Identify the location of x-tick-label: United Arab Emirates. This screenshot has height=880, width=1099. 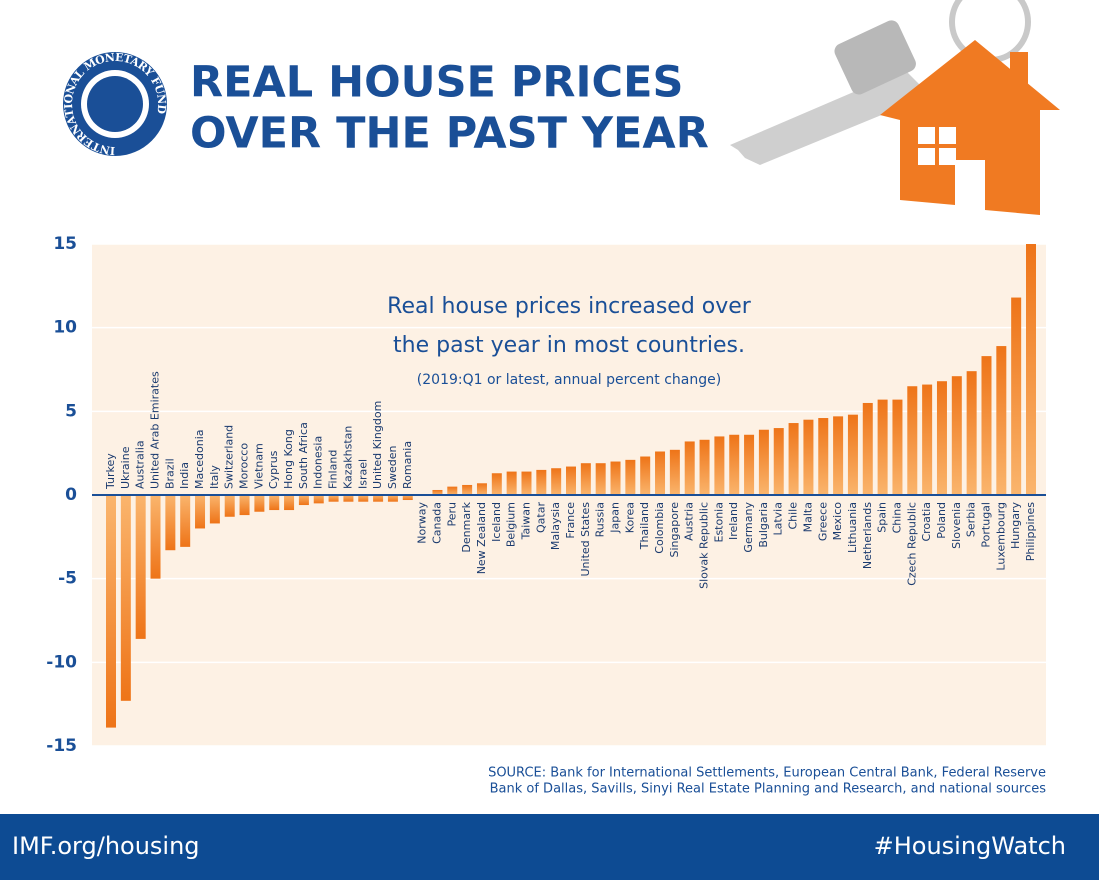
(155, 430).